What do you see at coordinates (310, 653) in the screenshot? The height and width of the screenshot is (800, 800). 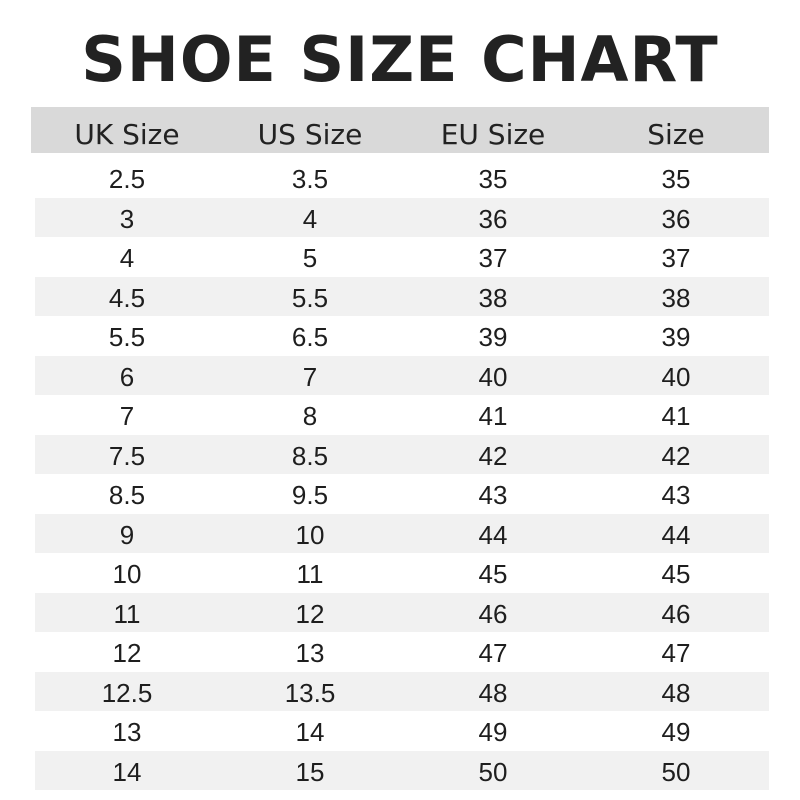 I see `cell-us-size: 13` at bounding box center [310, 653].